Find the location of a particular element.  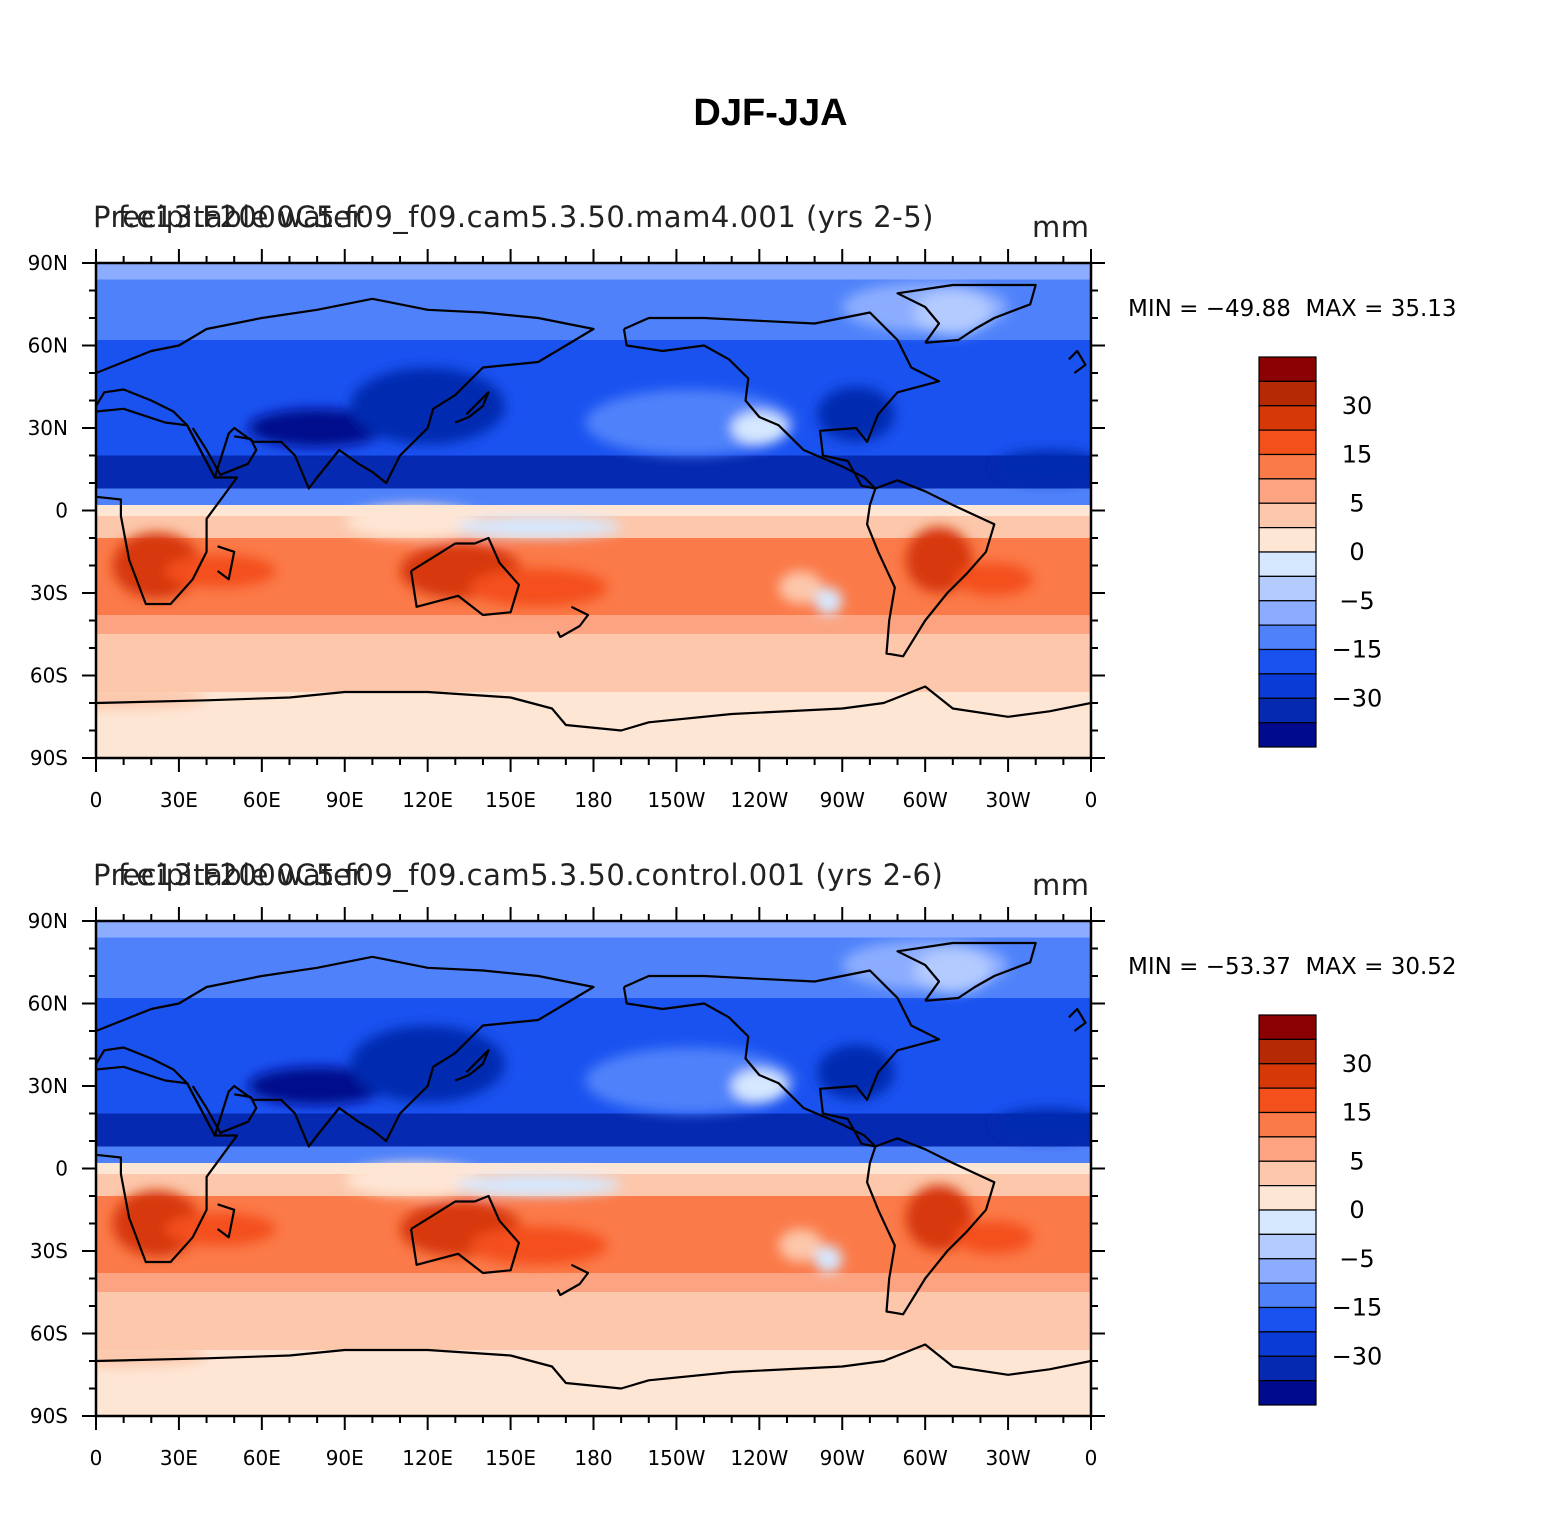

lon-tick-label: 30W is located at coordinates (1007, 800).